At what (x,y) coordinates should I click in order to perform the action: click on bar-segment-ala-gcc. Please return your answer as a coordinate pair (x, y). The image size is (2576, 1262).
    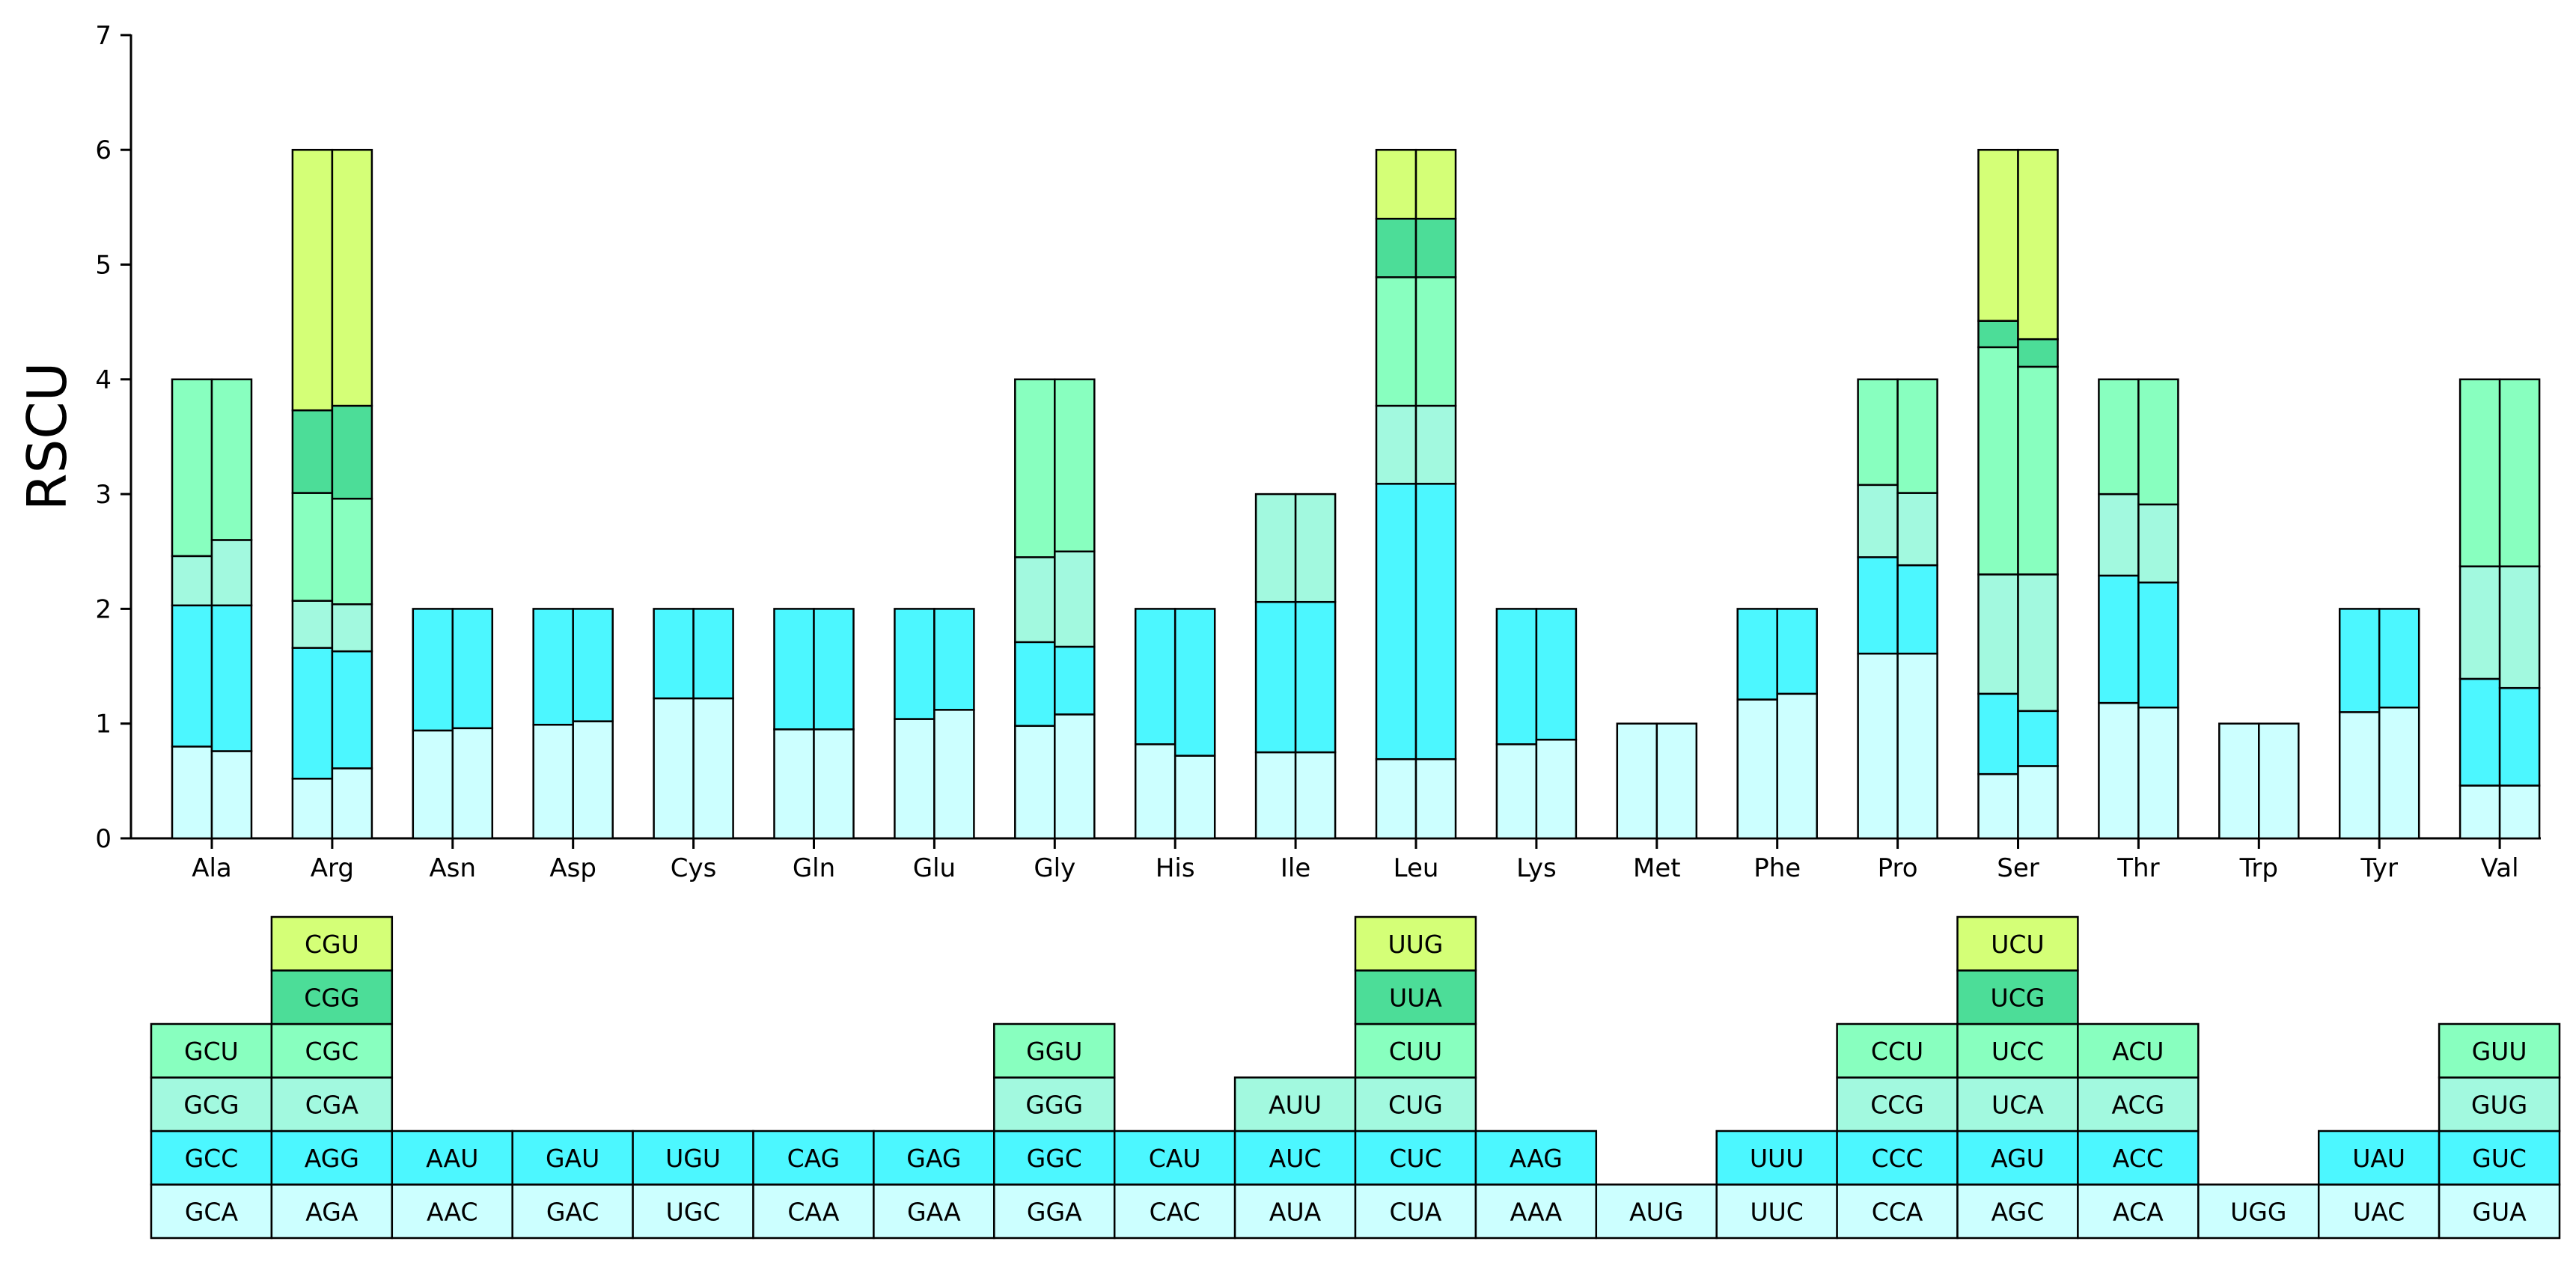
    Looking at the image, I should click on (231, 678).